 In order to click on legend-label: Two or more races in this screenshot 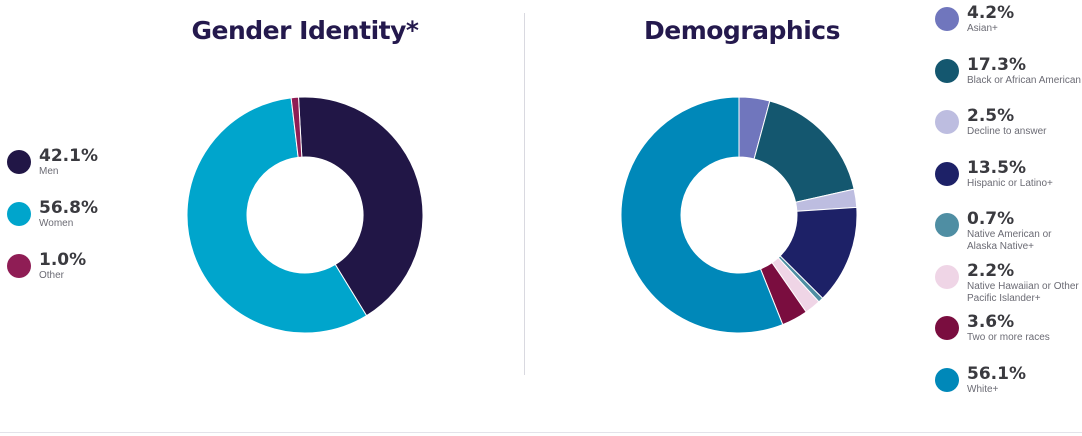, I will do `click(1008, 337)`.